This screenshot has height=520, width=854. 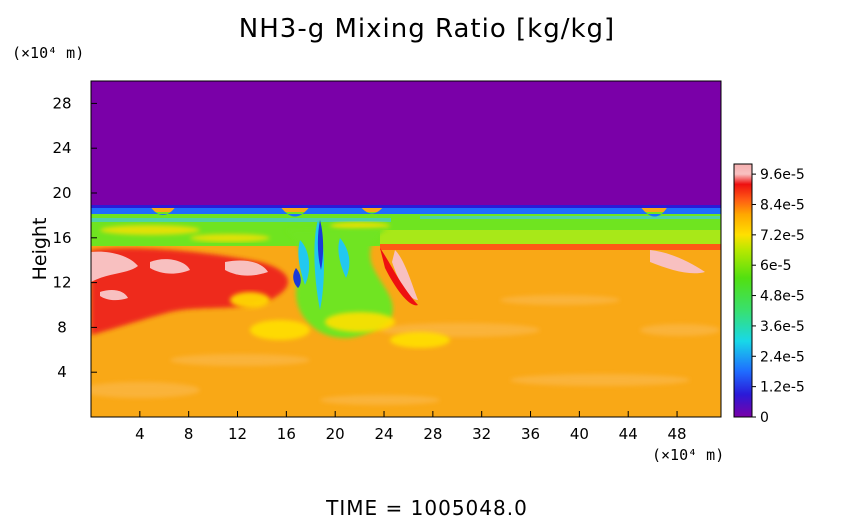 I want to click on time-readout: TIME = 1005048.0, so click(x=427, y=508).